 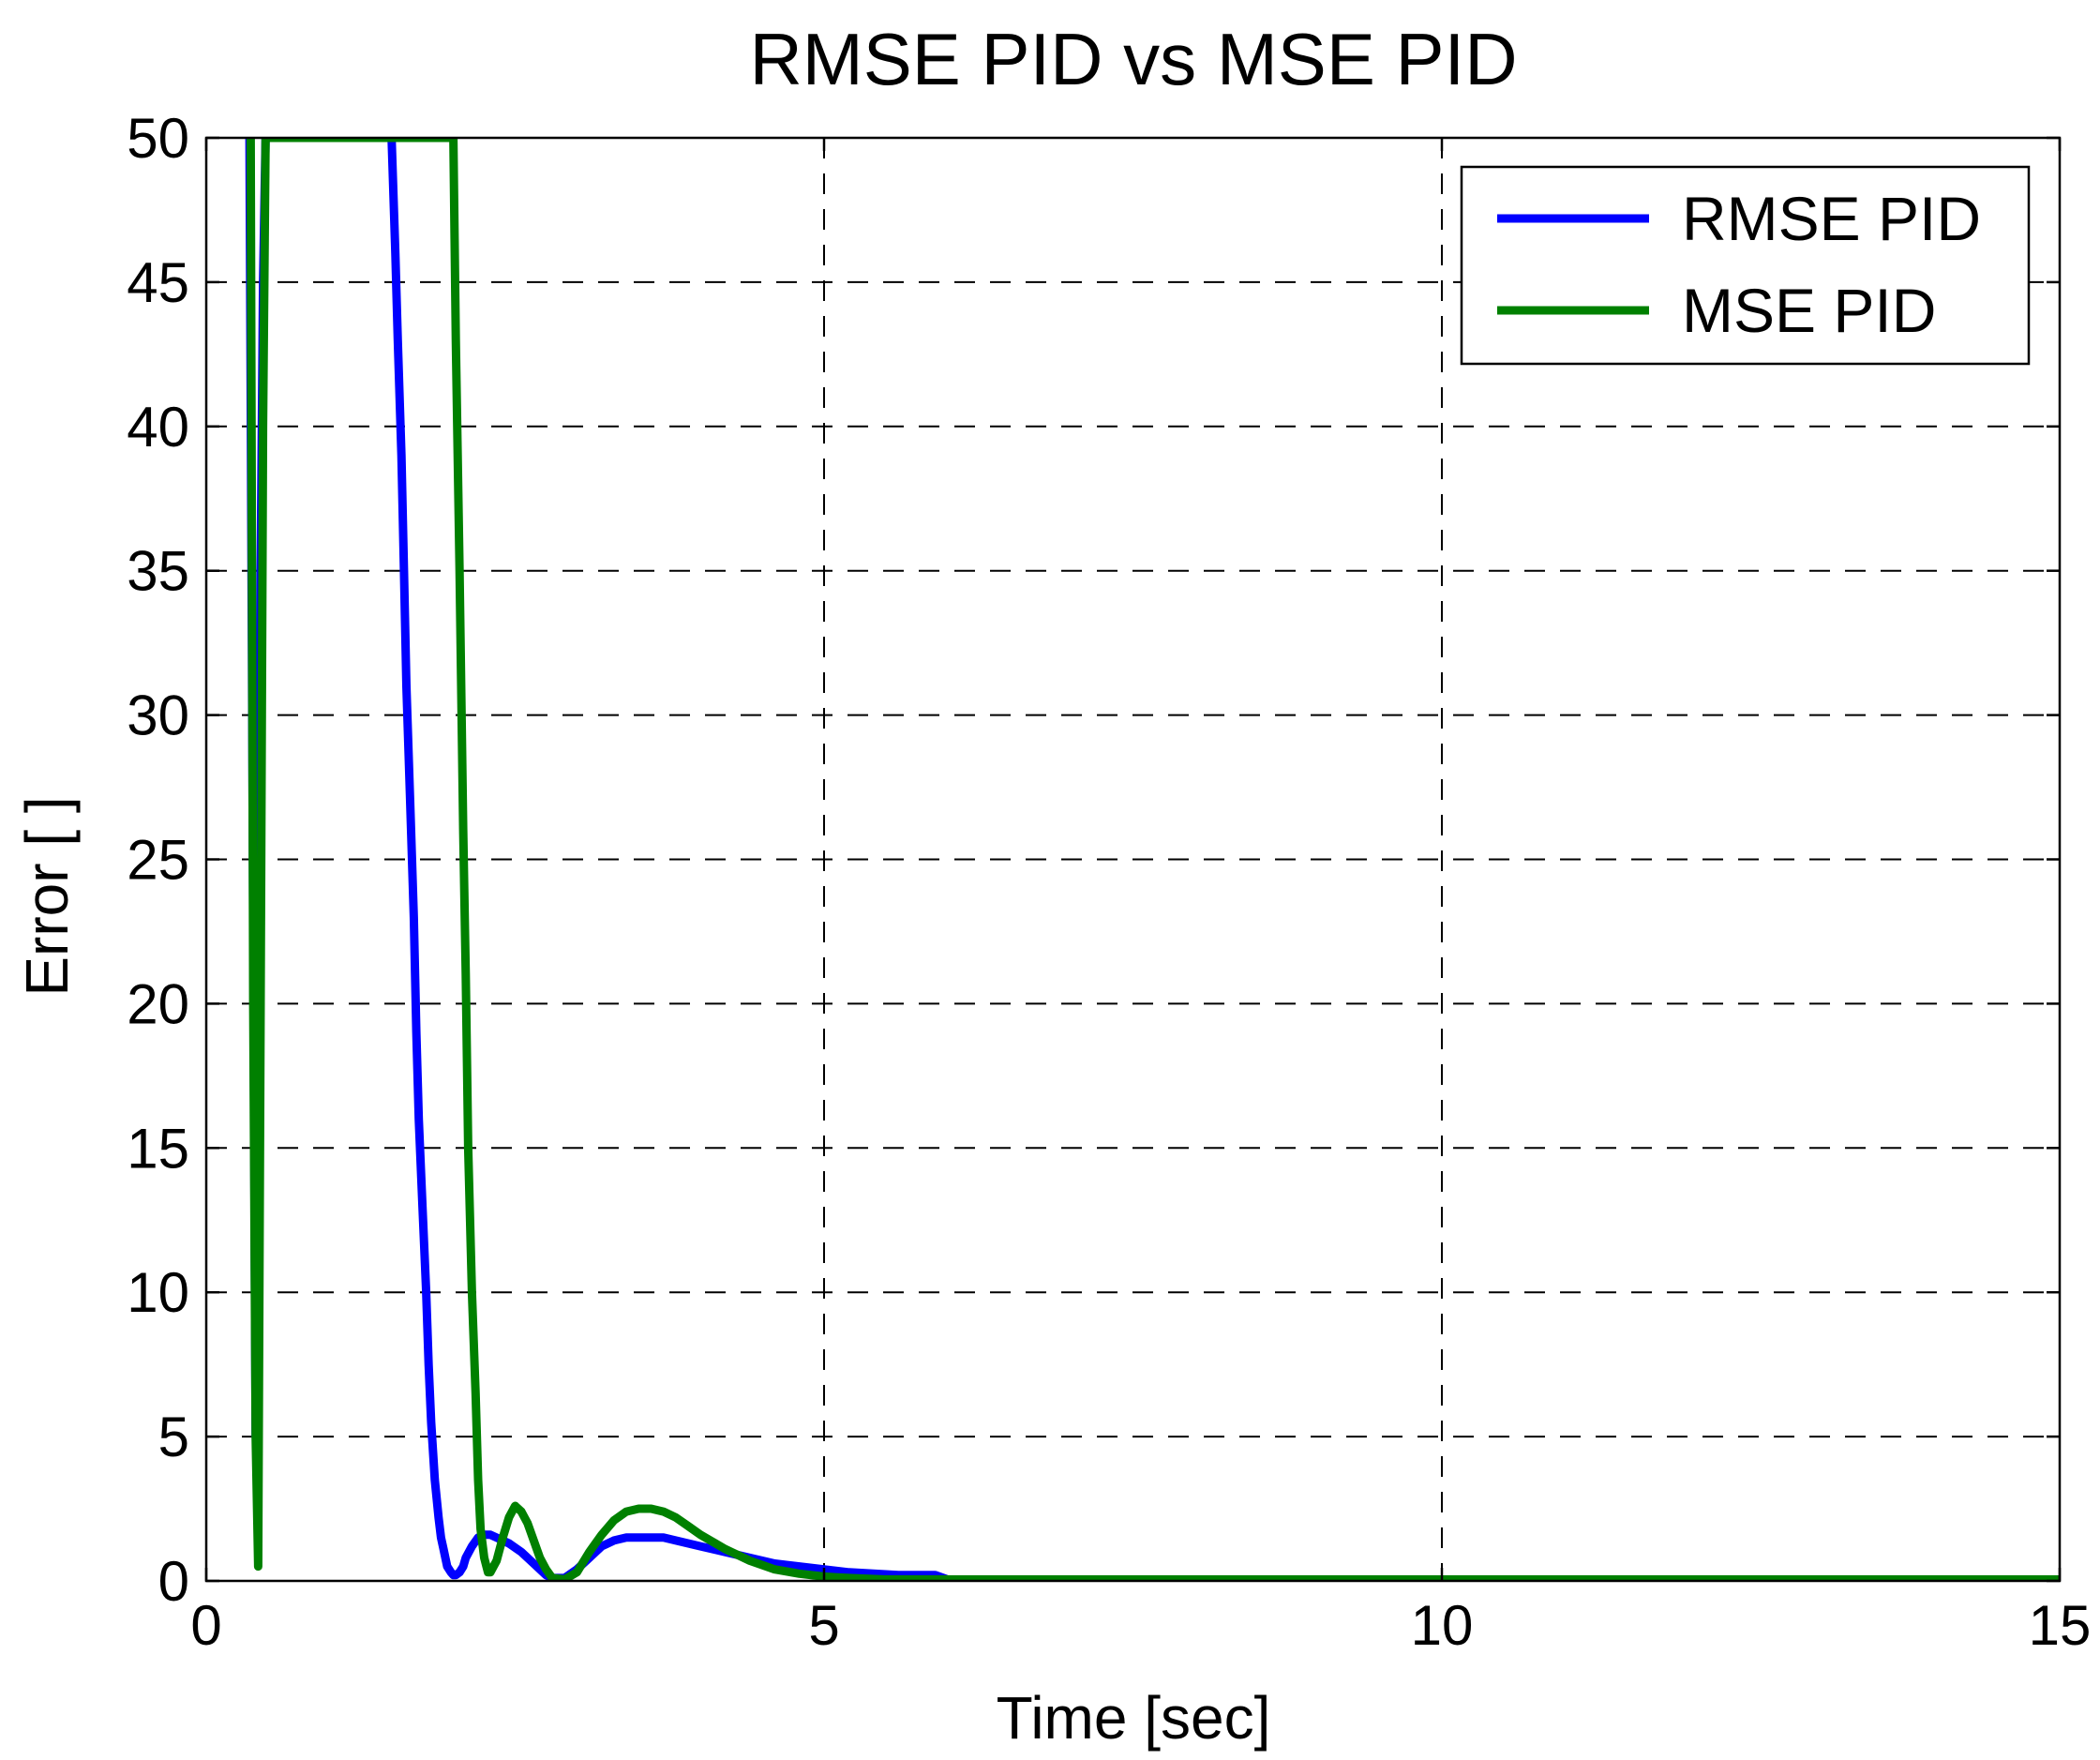 I want to click on y-tick-label: 25, so click(x=158, y=860).